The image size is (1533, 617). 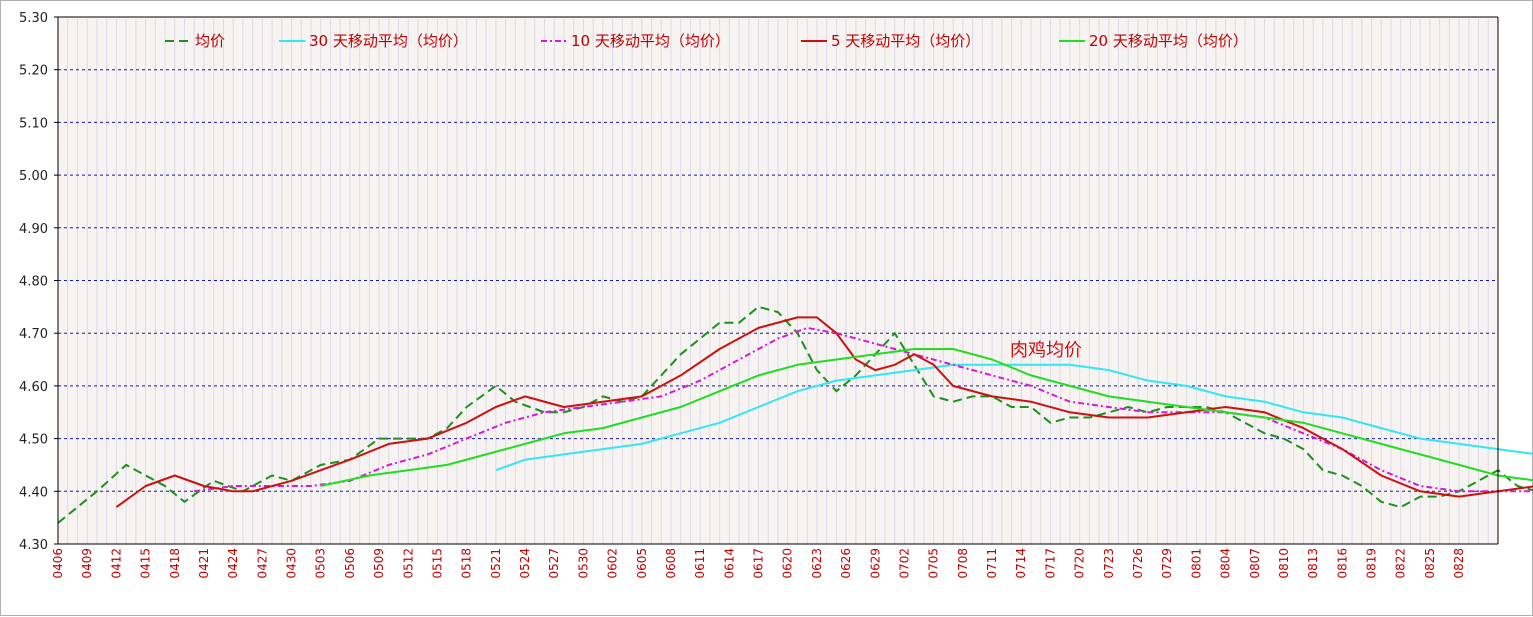 What do you see at coordinates (875, 563) in the screenshot?
I see `x-tick-label: 0629` at bounding box center [875, 563].